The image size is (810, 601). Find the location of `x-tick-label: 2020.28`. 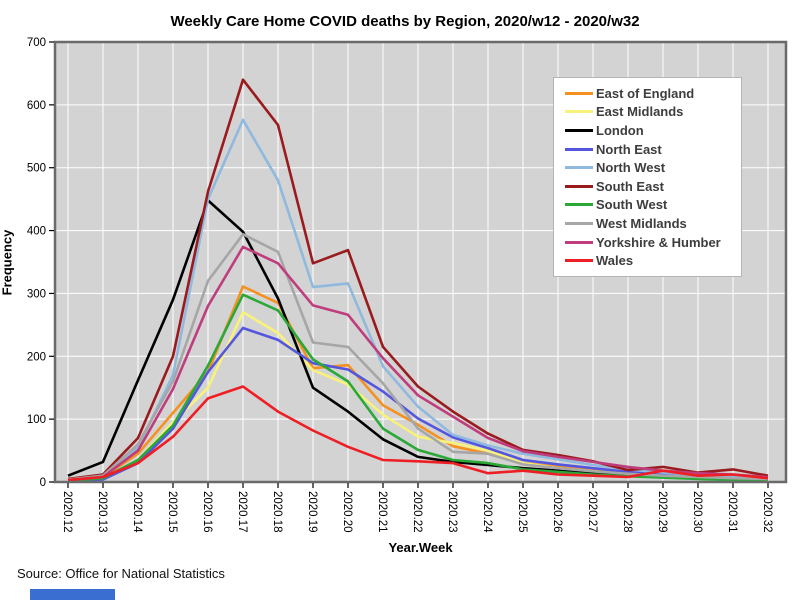

x-tick-label: 2020.28 is located at coordinates (627, 512).